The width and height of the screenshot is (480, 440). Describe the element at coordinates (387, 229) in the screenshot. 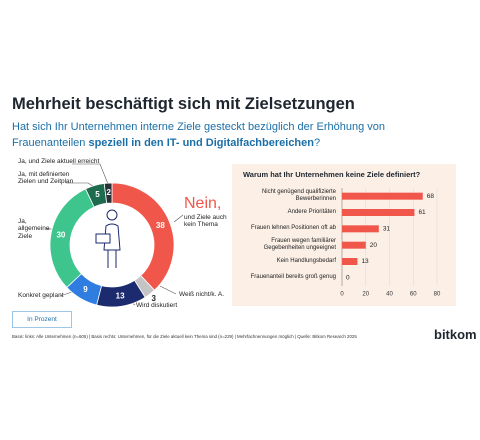

I see `value-label: 31` at that location.